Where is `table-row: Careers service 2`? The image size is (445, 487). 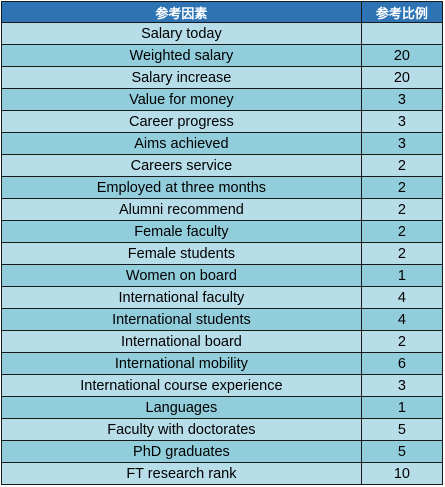
table-row: Careers service 2 is located at coordinates (222, 165).